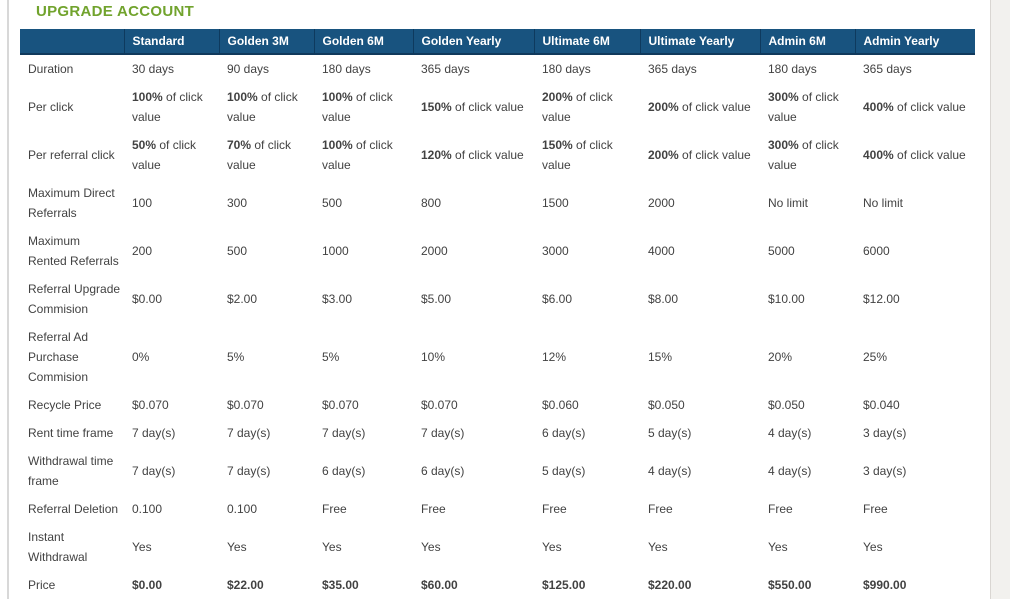 This screenshot has height=599, width=1010. Describe the element at coordinates (266, 42) in the screenshot. I see `column-header: Golden 3M` at that location.